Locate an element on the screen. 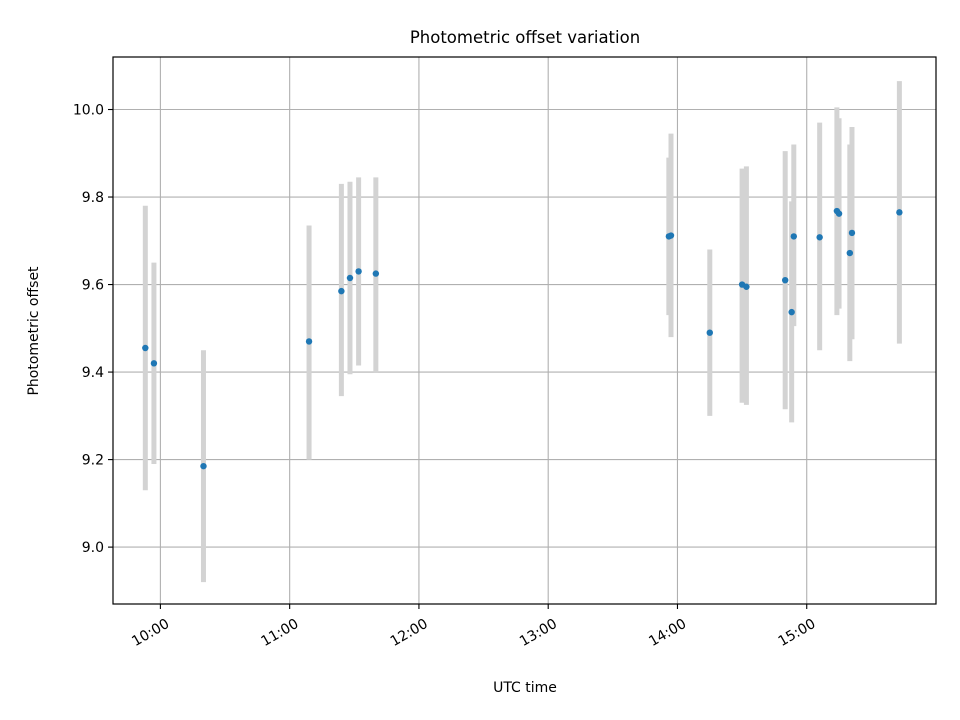 The width and height of the screenshot is (960, 720). chart-title: Photometric offset variation is located at coordinates (525, 37).